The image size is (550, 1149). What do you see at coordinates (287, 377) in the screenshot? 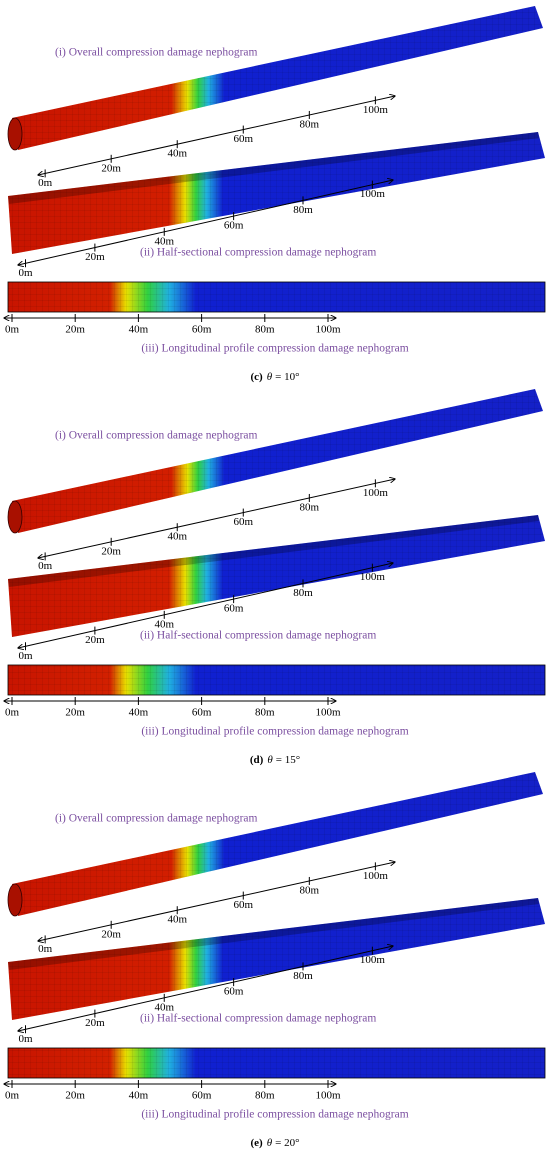
I see `caption-value: = 10°` at bounding box center [287, 377].